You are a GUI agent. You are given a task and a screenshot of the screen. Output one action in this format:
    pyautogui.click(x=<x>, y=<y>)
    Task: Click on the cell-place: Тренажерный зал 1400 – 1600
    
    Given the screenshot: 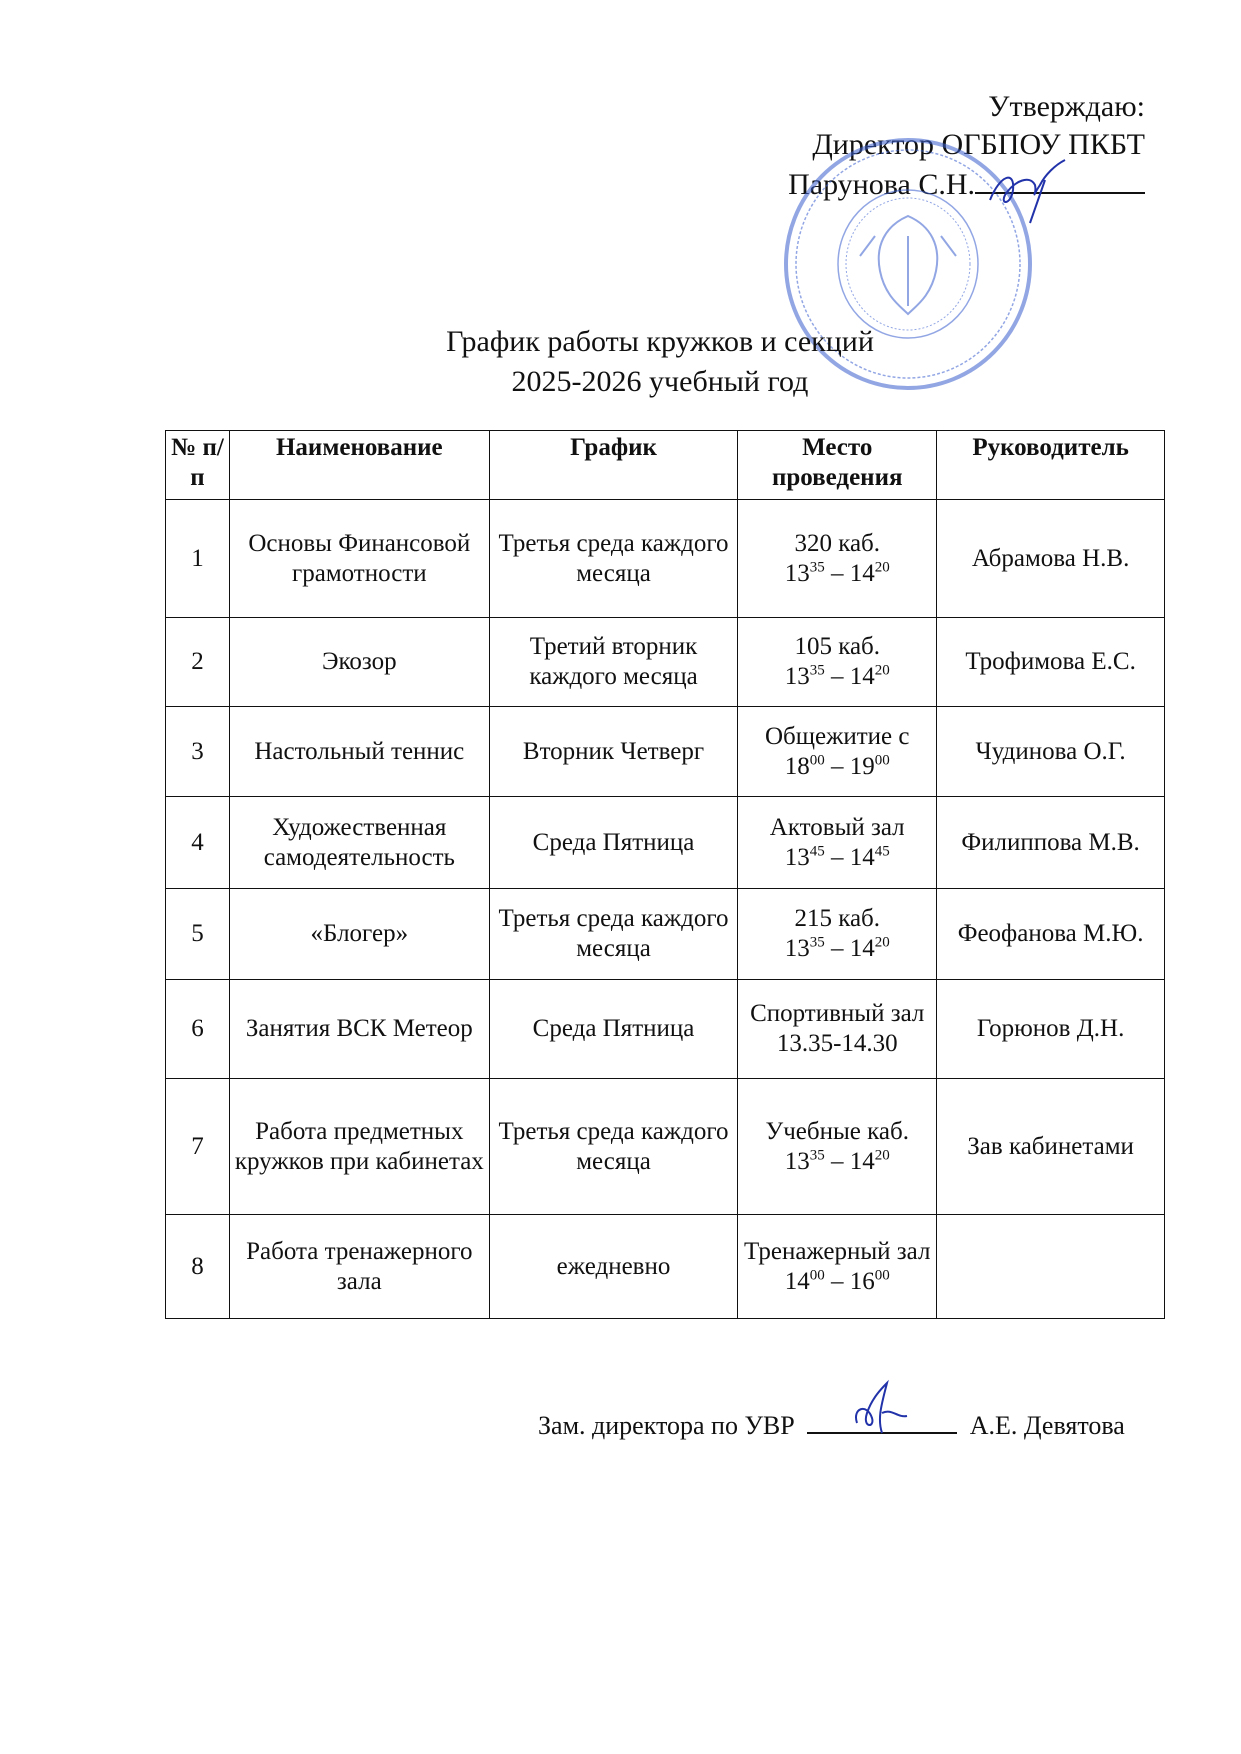 What is the action you would take?
    pyautogui.click(x=837, y=1266)
    